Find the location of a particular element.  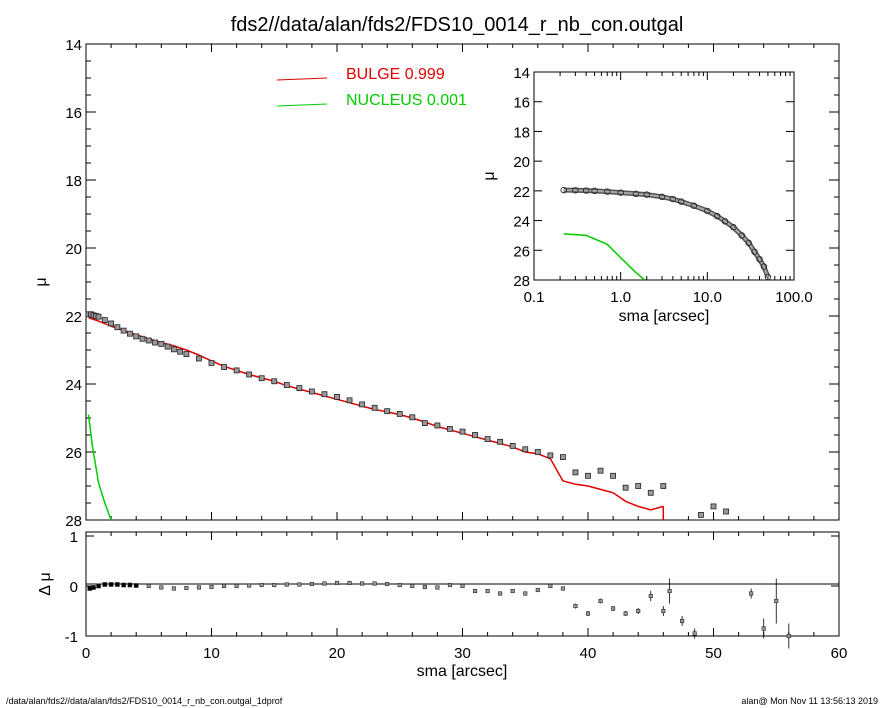

legend-nucleus-swatch is located at coordinates (302, 105).